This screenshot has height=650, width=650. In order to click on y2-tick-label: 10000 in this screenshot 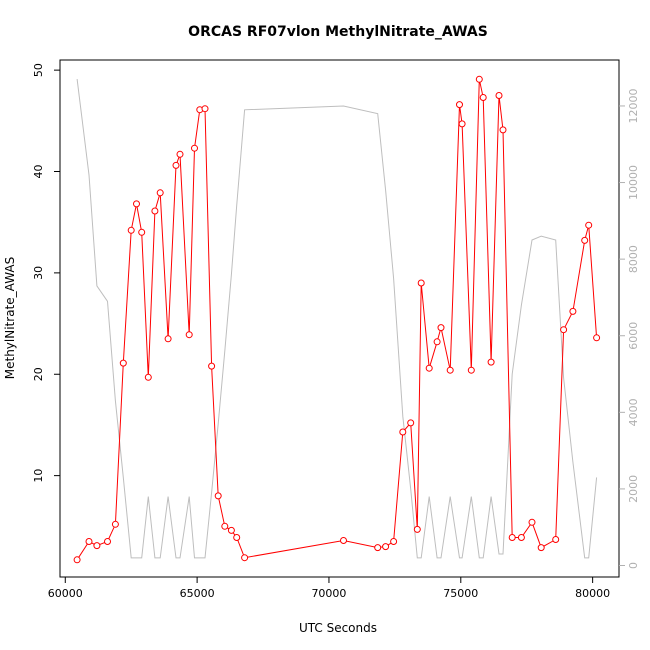, I will do `click(633, 182)`.